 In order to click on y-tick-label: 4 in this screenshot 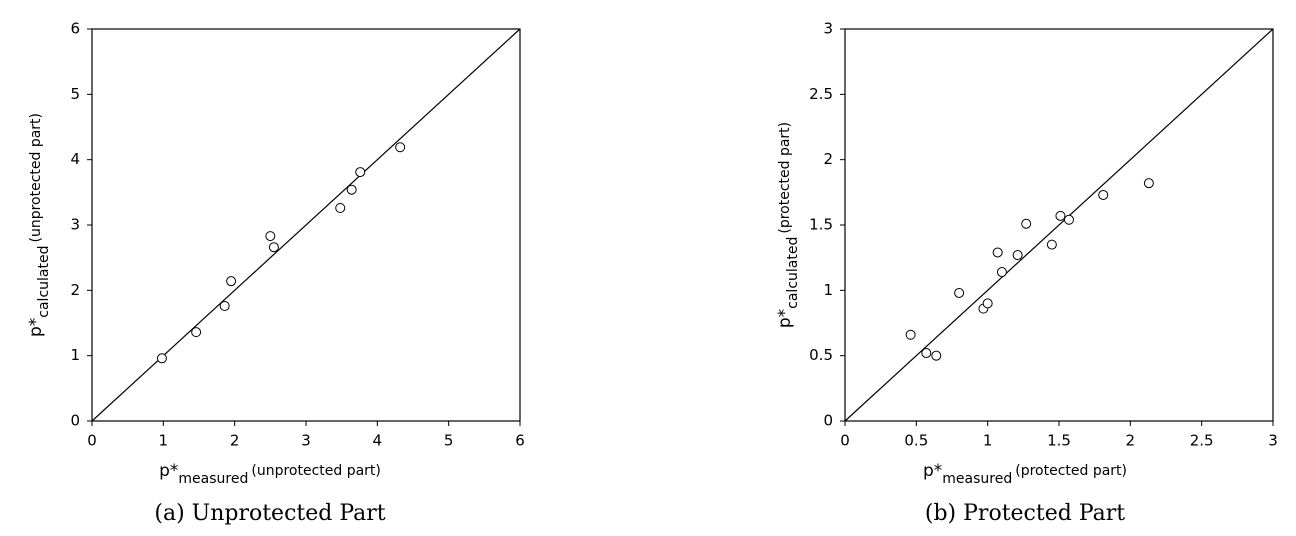, I will do `click(75, 159)`.